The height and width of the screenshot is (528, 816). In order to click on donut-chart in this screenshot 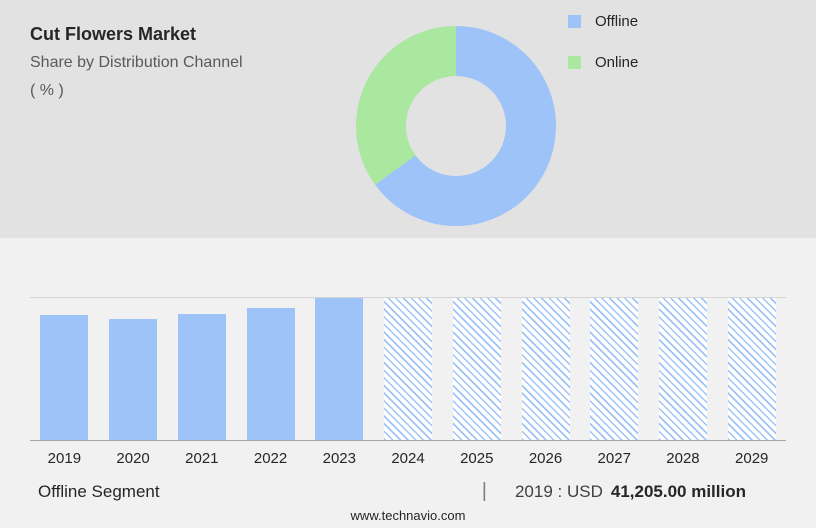, I will do `click(456, 126)`.